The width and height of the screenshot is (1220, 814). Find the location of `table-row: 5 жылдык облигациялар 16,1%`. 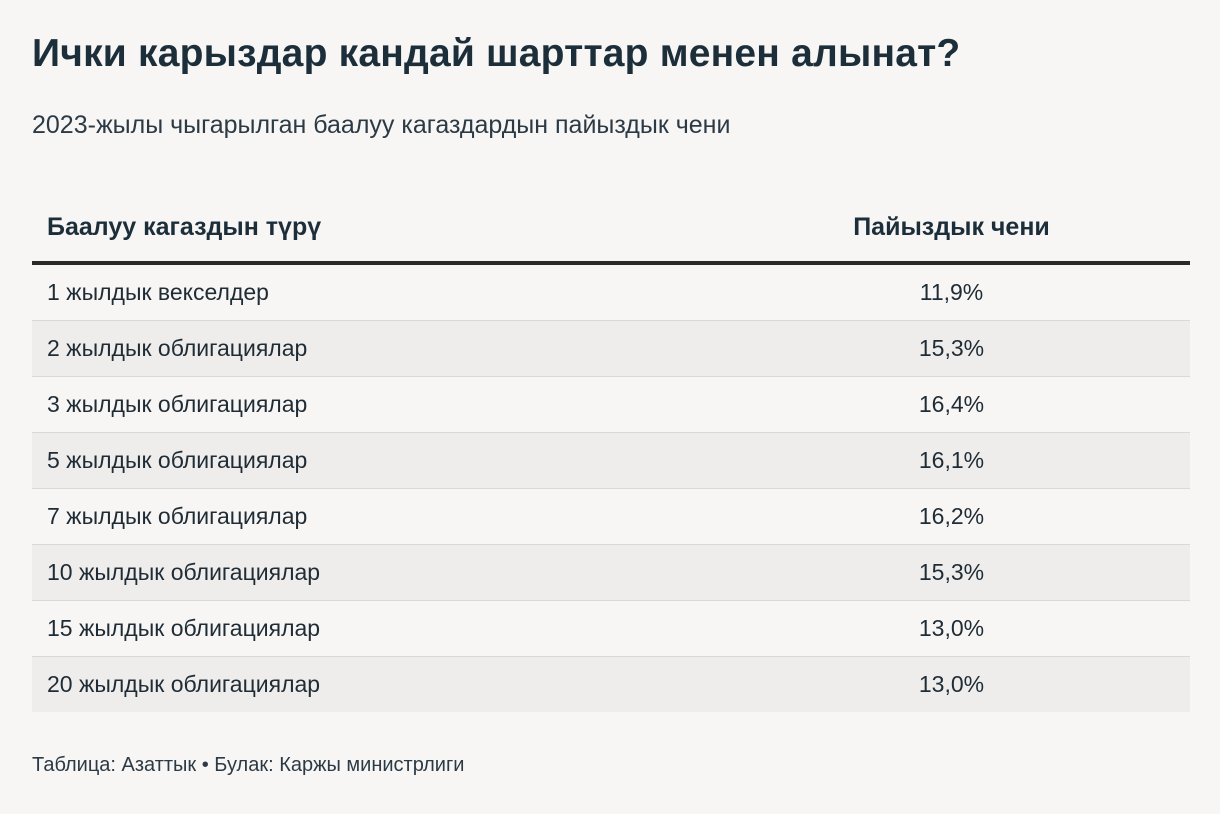

table-row: 5 жылдык облигациялар 16,1% is located at coordinates (611, 460).